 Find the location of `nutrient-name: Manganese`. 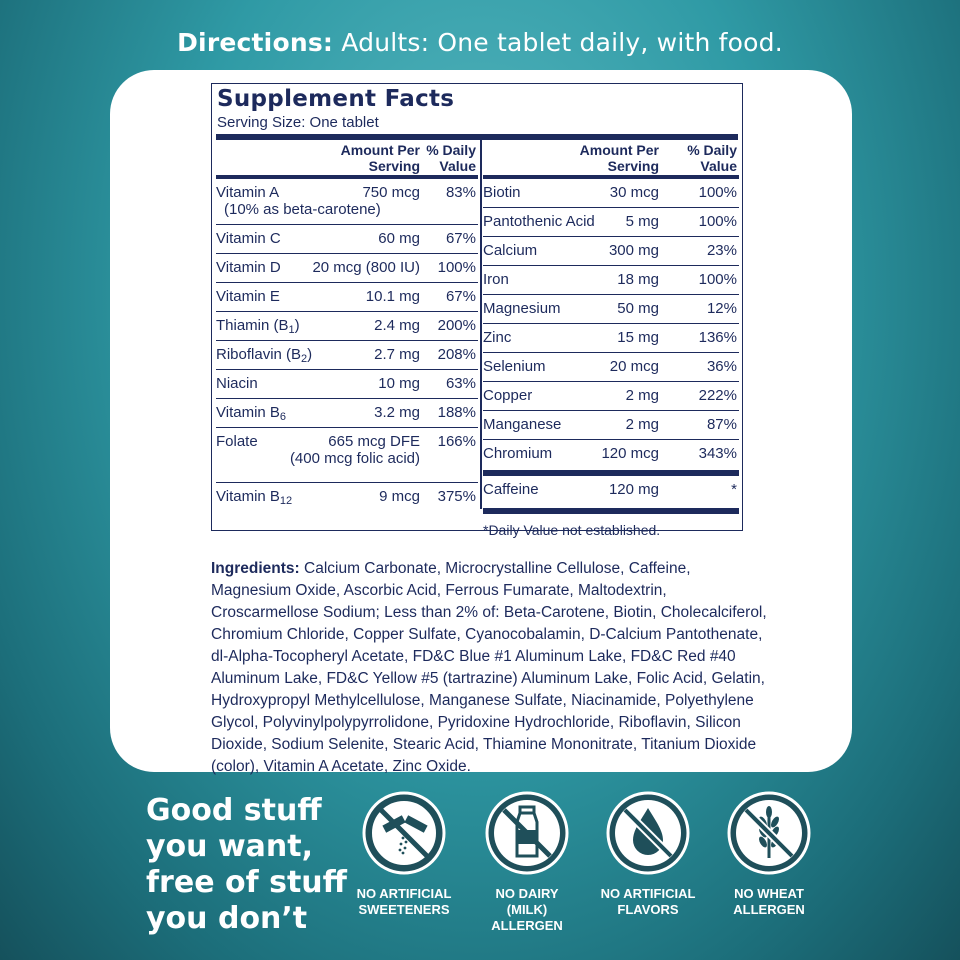

nutrient-name: Manganese is located at coordinates (522, 424).